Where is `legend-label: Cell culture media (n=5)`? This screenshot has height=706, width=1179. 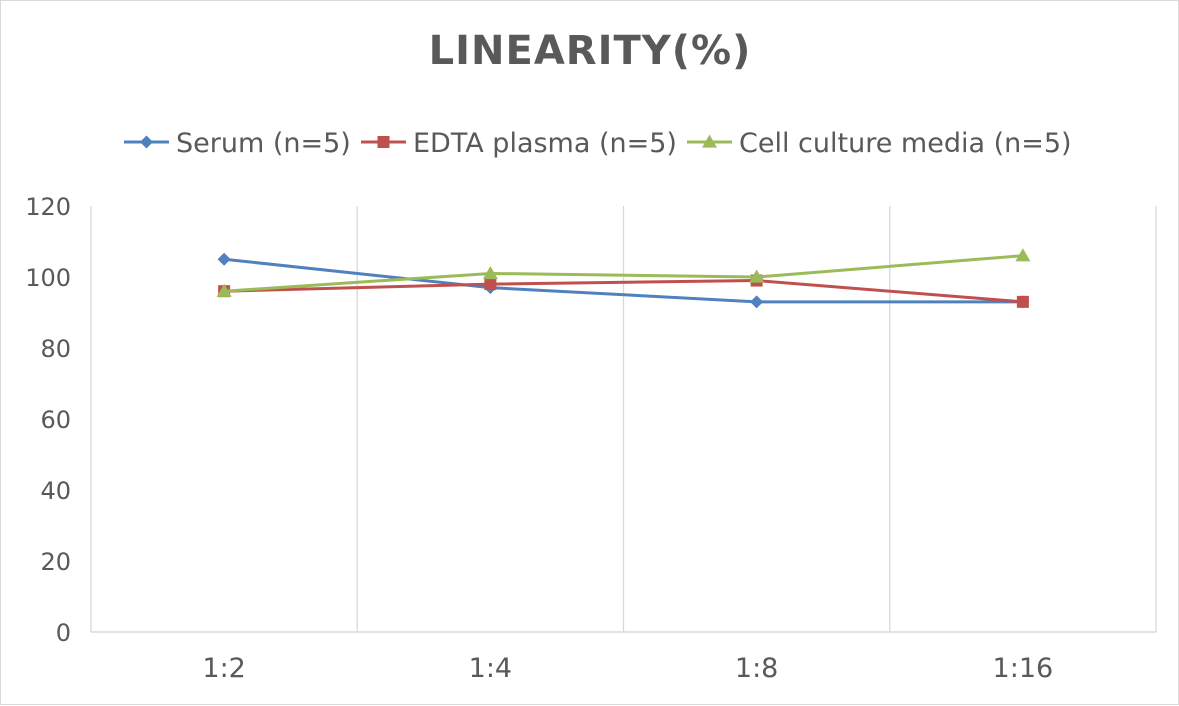
legend-label: Cell culture media (n=5) is located at coordinates (905, 143).